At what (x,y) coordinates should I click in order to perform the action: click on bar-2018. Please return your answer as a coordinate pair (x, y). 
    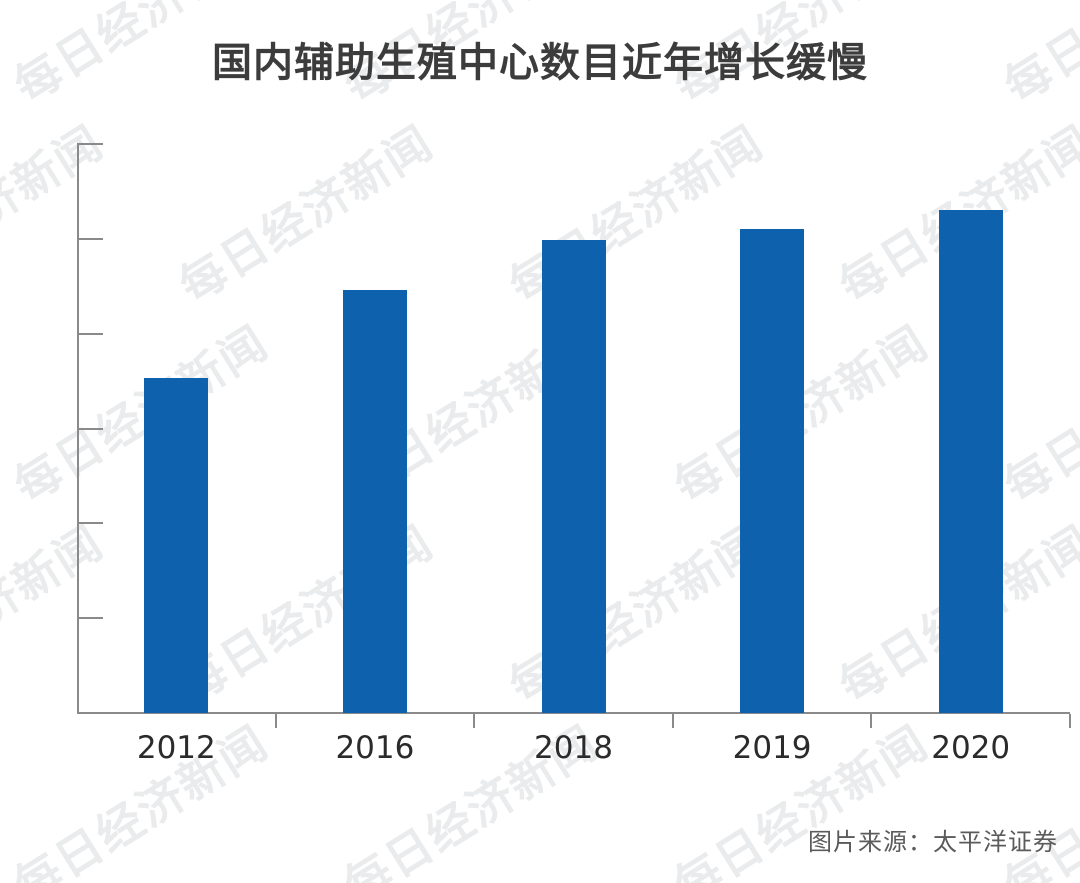
    Looking at the image, I should click on (573, 476).